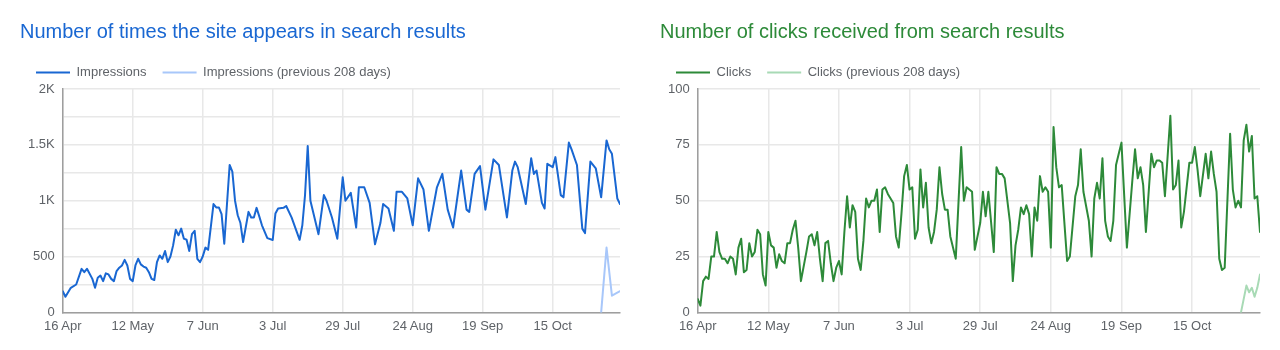 The image size is (1280, 350). I want to click on y-tick-label: 2K, so click(47, 88).